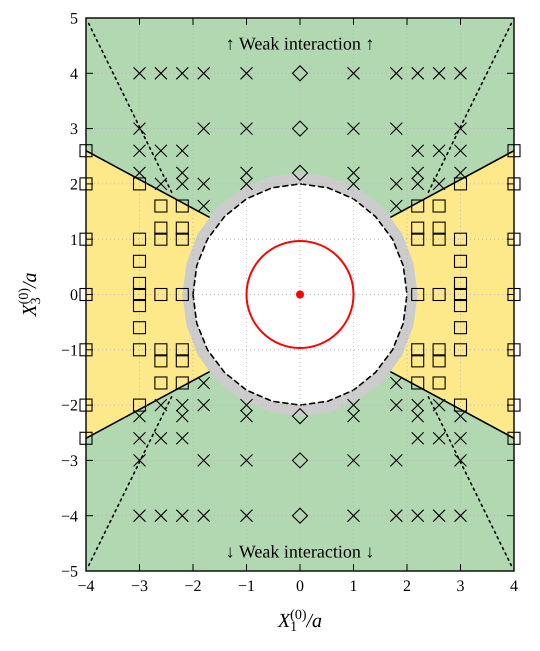 The width and height of the screenshot is (540, 651). I want to click on x-tick-label: −3, so click(139, 586).